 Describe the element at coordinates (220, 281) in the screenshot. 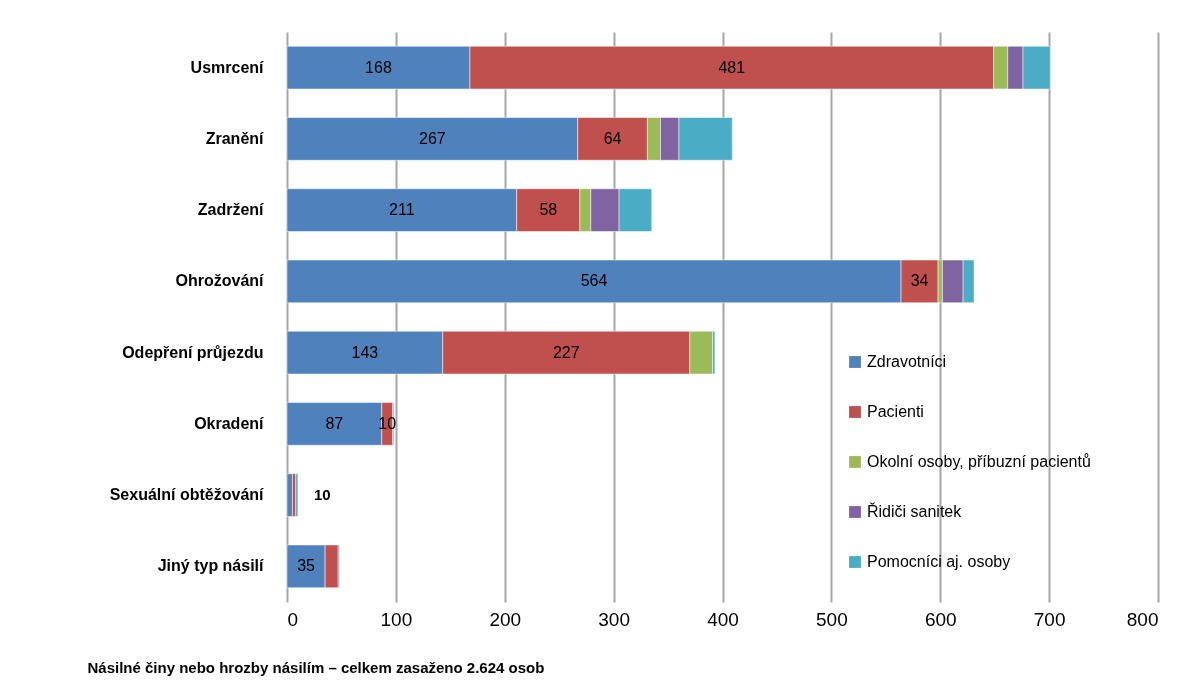

I see `y-tick-label: Ohrožování` at that location.